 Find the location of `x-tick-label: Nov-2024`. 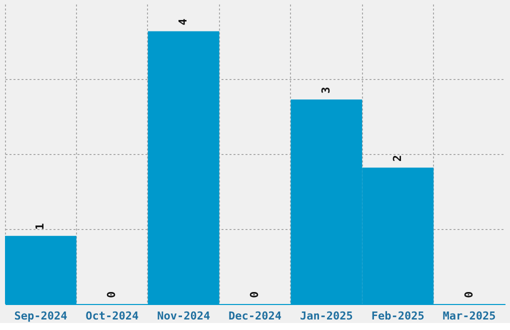

x-tick-label: Nov-2024 is located at coordinates (183, 316).